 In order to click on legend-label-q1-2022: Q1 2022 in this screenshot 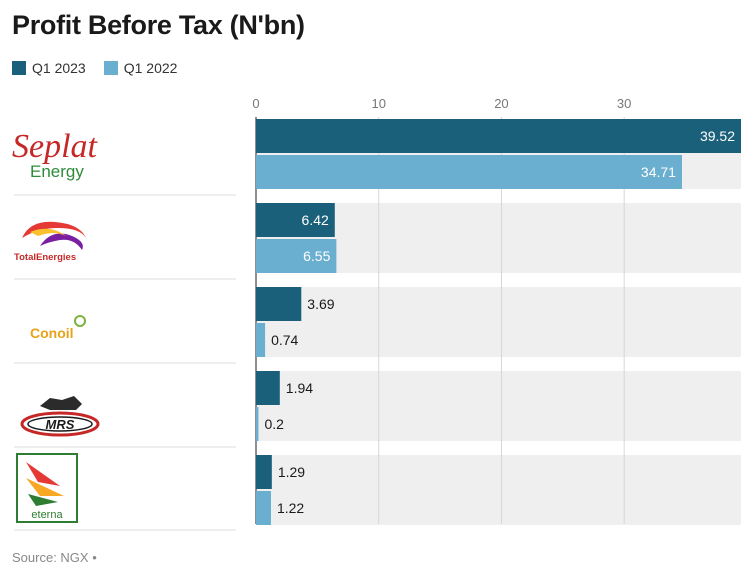, I will do `click(150, 68)`.